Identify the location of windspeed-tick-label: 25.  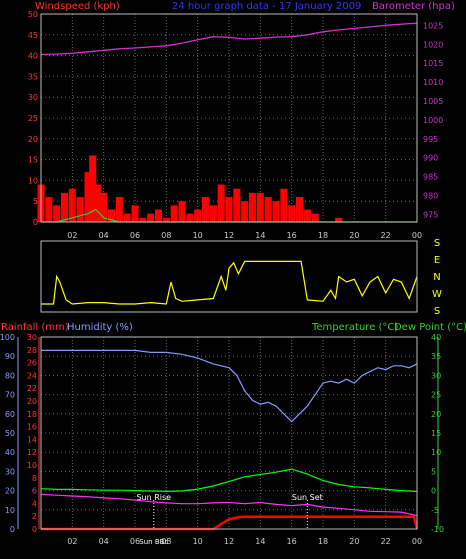
(33, 118).